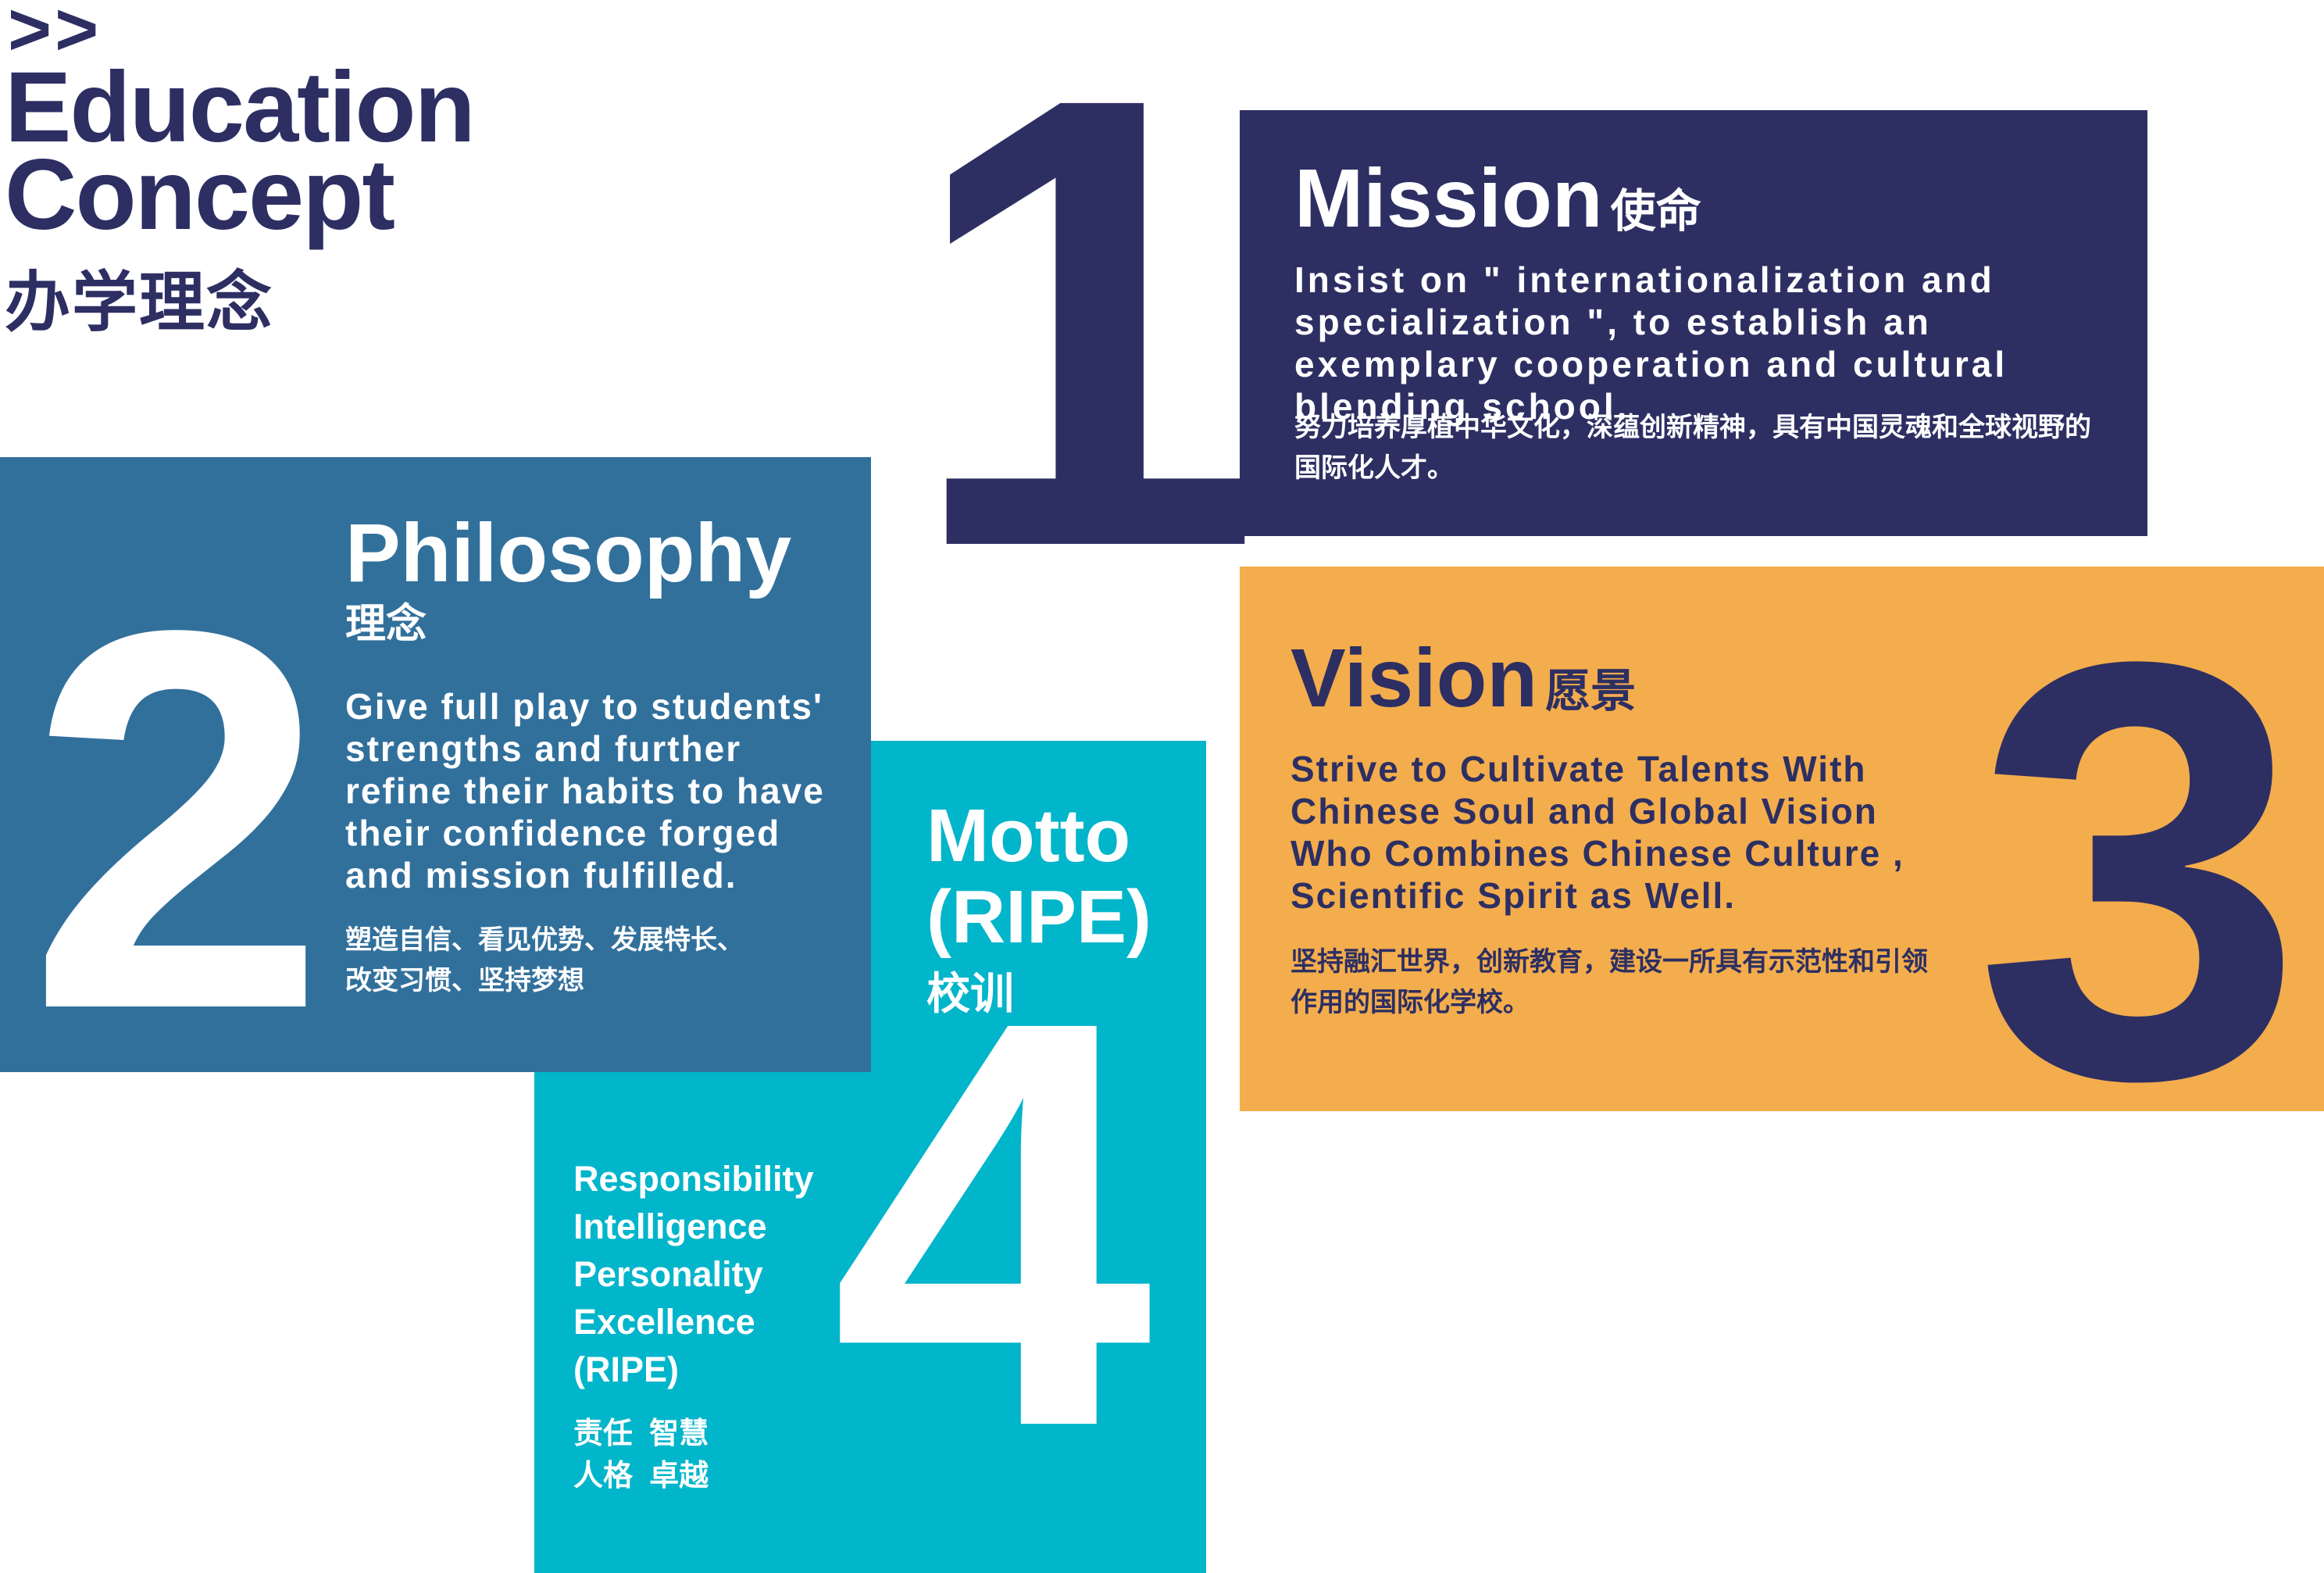 Image resolution: width=2324 pixels, height=1573 pixels. I want to click on mission-title-cn: 使命, so click(1655, 212).